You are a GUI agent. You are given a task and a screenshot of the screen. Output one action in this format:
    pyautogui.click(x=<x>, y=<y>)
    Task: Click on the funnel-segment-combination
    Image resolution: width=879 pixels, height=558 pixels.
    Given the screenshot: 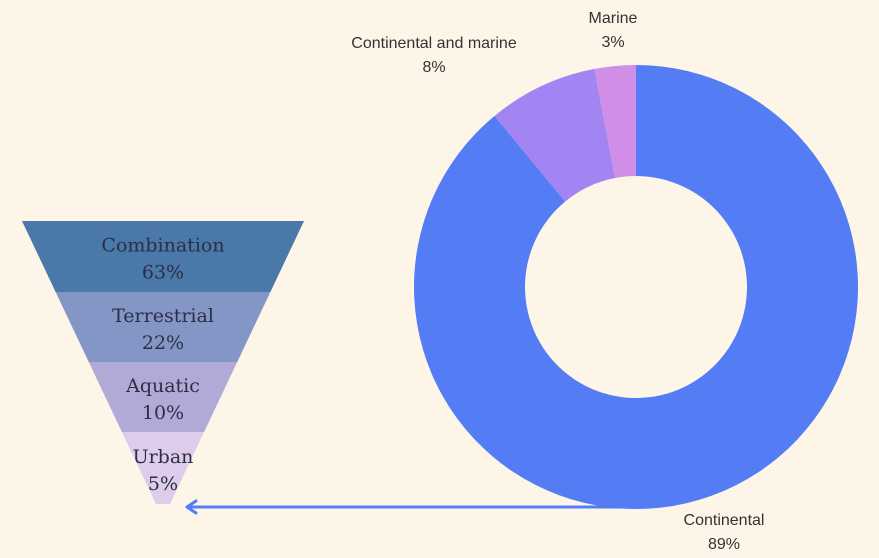 What is the action you would take?
    pyautogui.click(x=163, y=256)
    